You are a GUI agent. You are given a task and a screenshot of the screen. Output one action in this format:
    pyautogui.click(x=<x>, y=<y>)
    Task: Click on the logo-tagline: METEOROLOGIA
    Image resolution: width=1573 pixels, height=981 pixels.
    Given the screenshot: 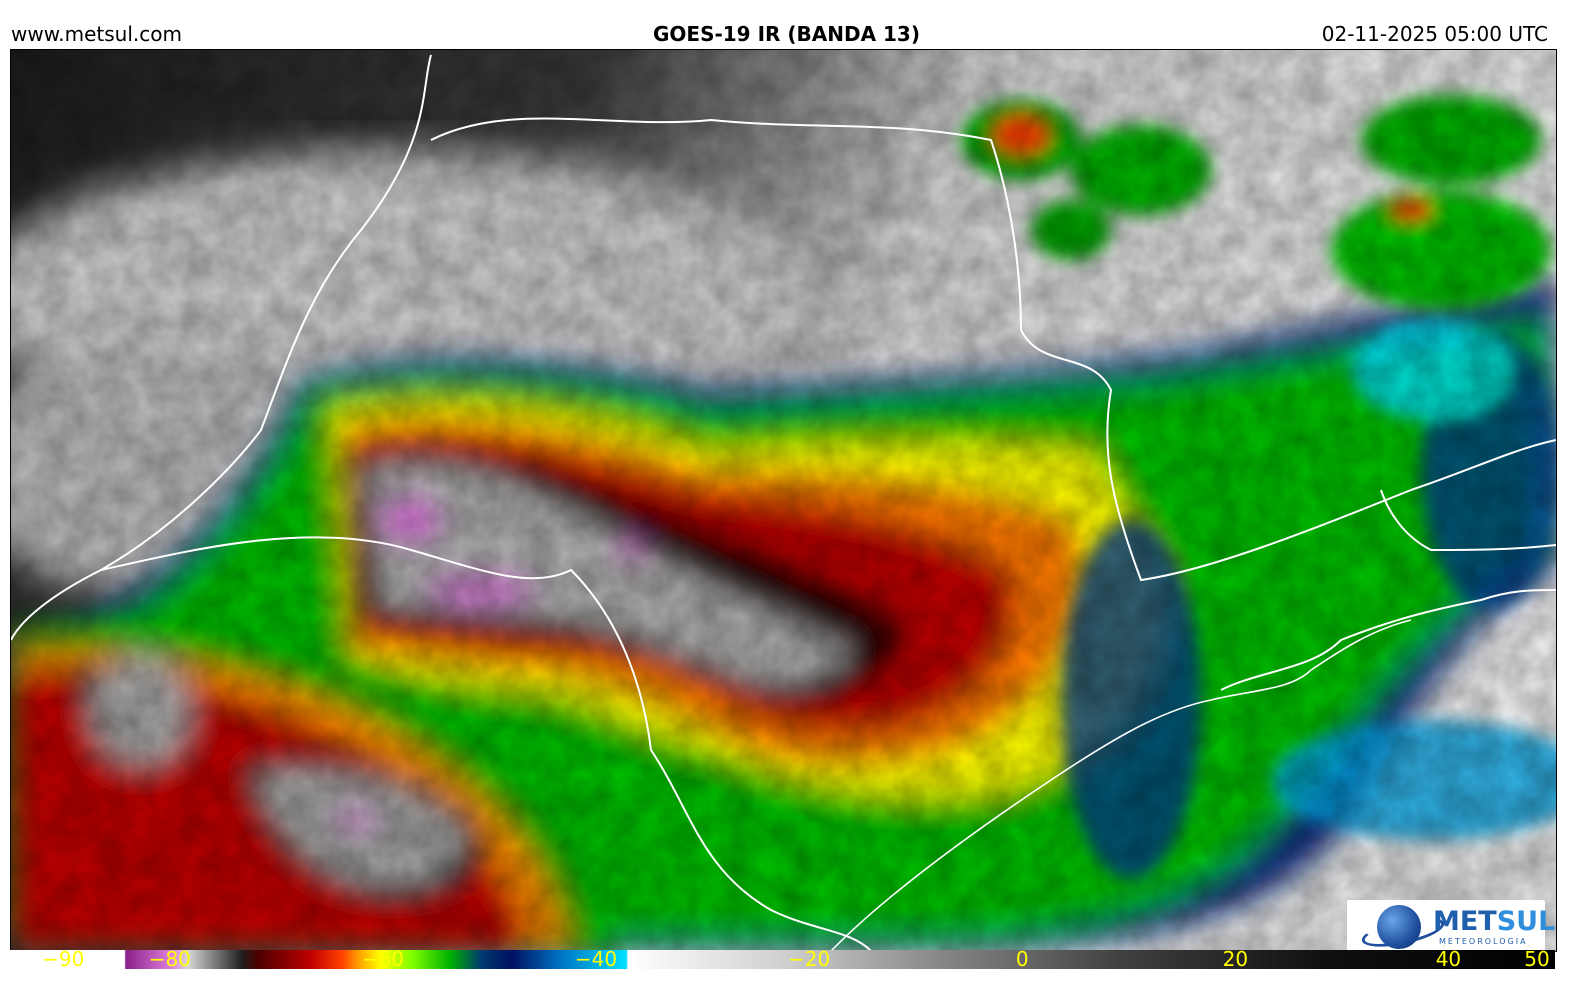 What is the action you would take?
    pyautogui.click(x=1483, y=941)
    